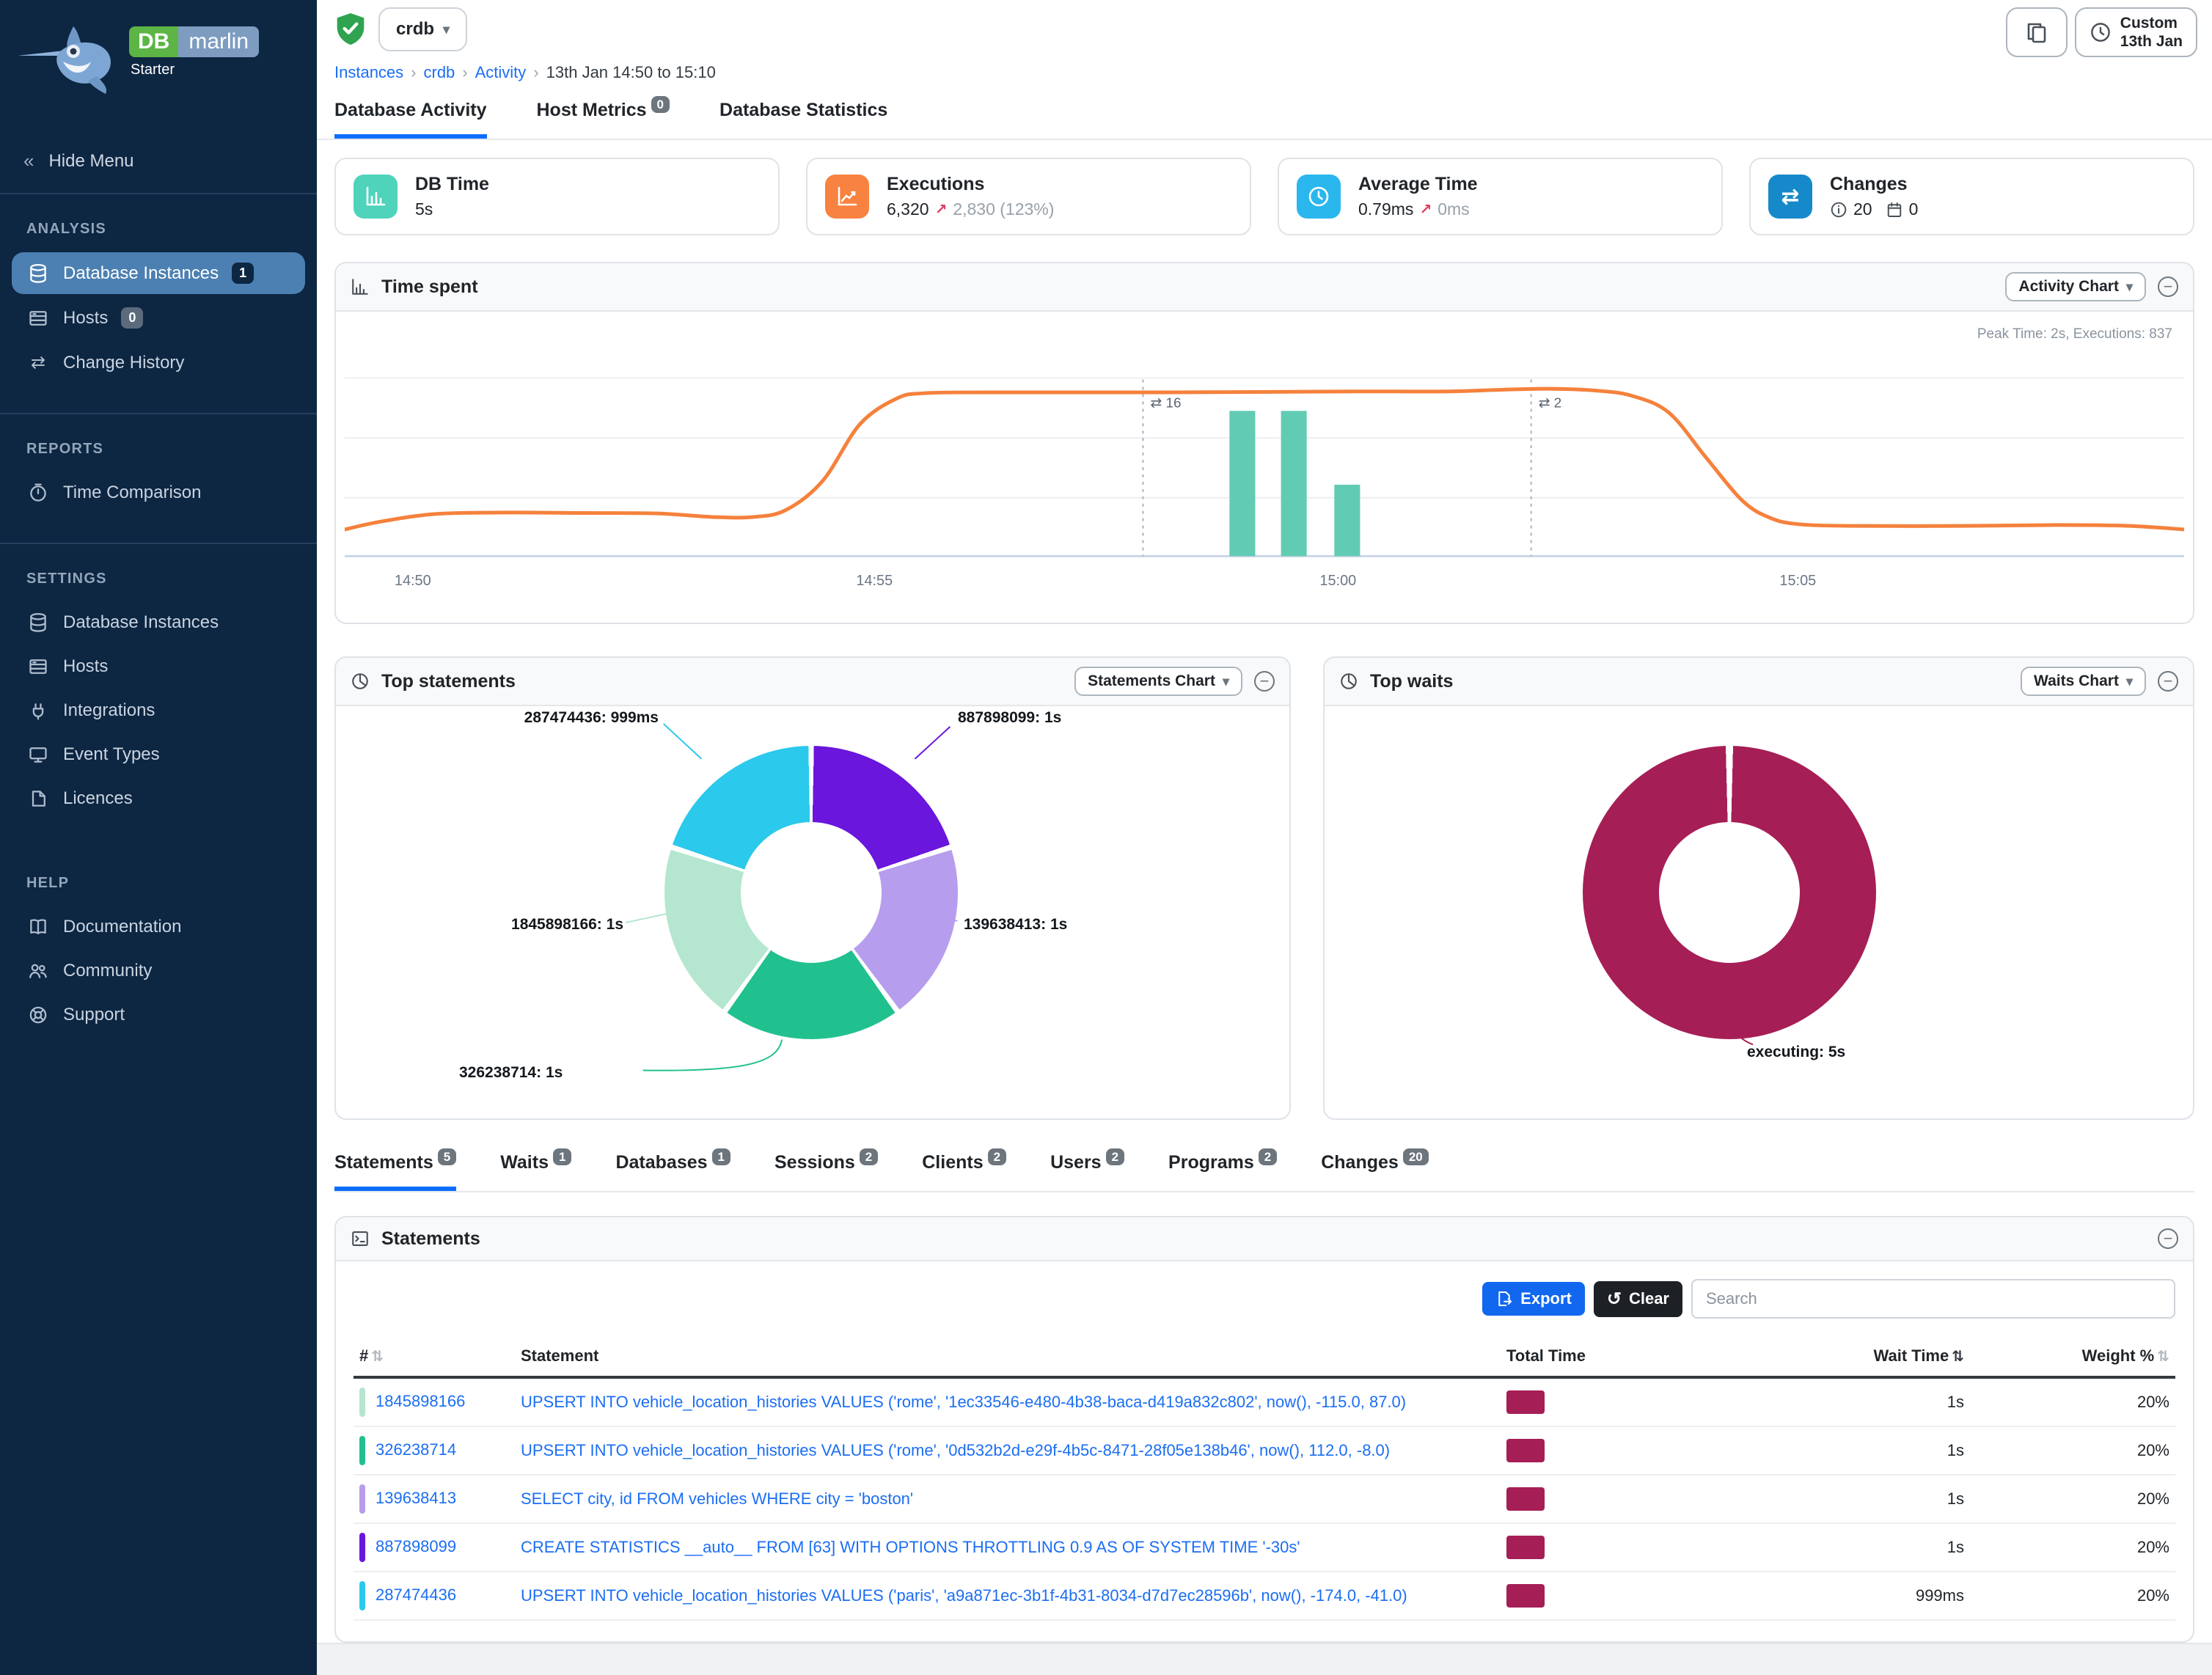  Describe the element at coordinates (560, 1355) in the screenshot. I see `column-statement: Statement` at that location.